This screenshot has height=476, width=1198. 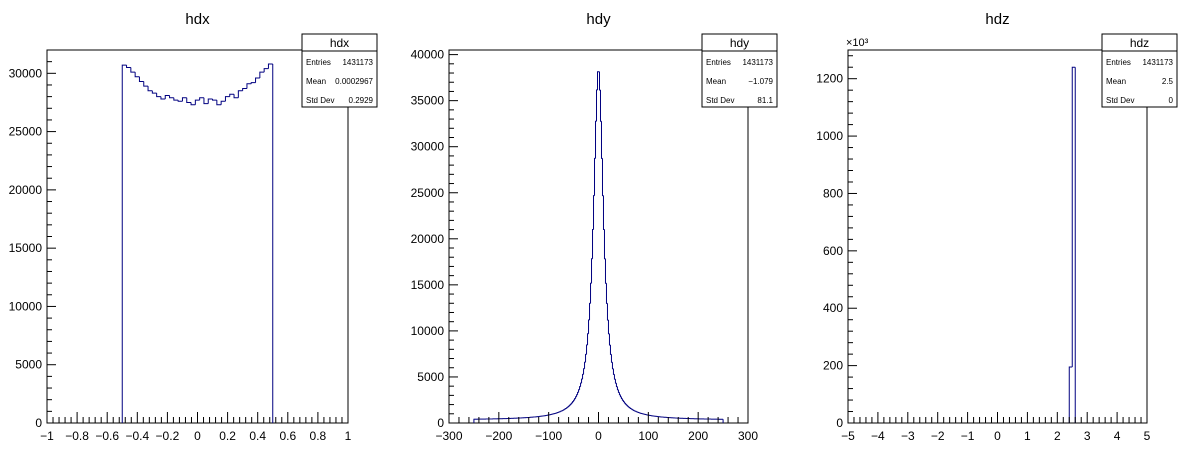 What do you see at coordinates (1118, 62) in the screenshot?
I see `stats-label: Entries` at bounding box center [1118, 62].